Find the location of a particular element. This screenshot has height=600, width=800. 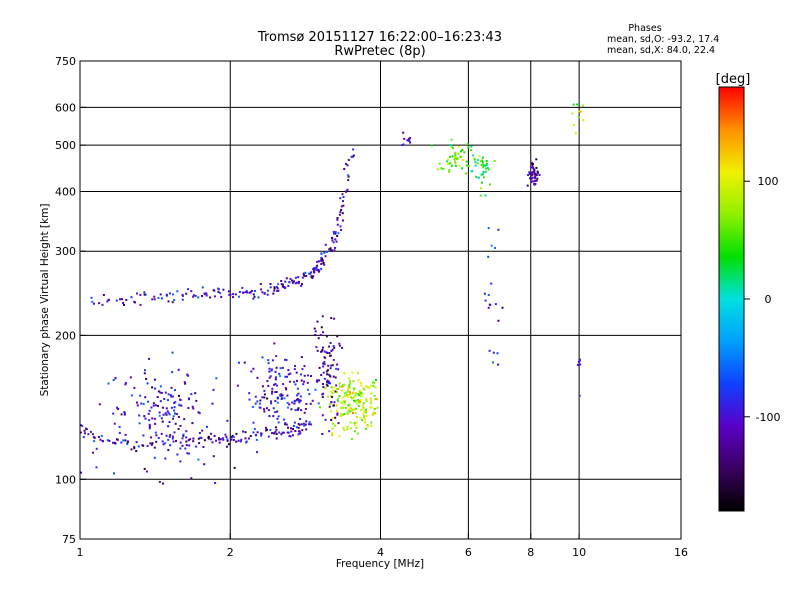

y-tick-label: 500 is located at coordinates (65, 145).